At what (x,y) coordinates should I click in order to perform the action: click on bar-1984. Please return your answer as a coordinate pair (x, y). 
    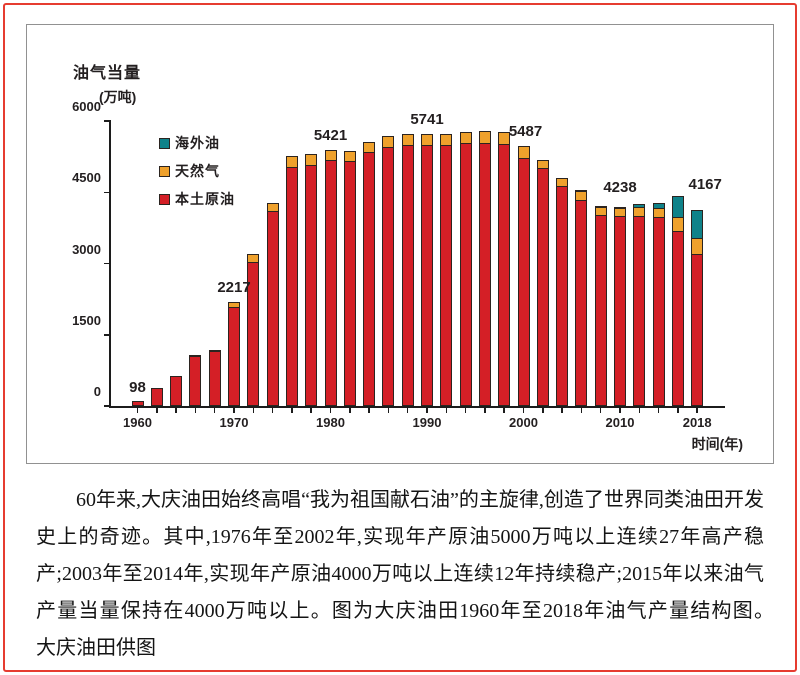
    Looking at the image, I should click on (369, 273).